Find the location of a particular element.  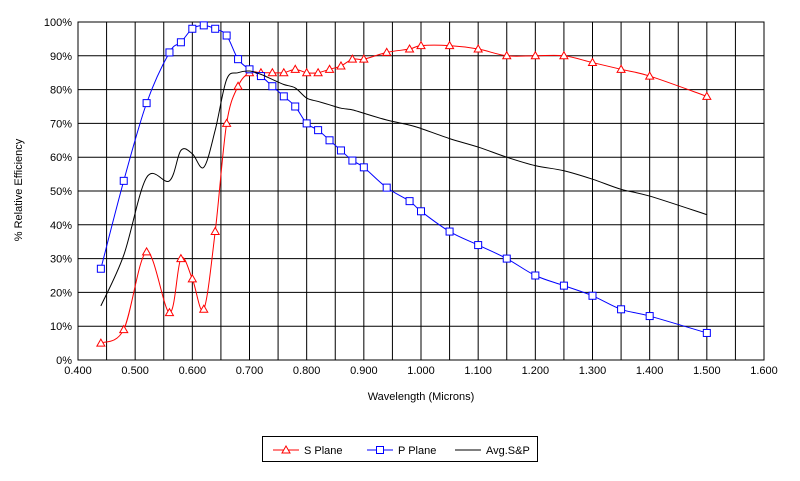

x-tick-label: 0.800 is located at coordinates (307, 371).